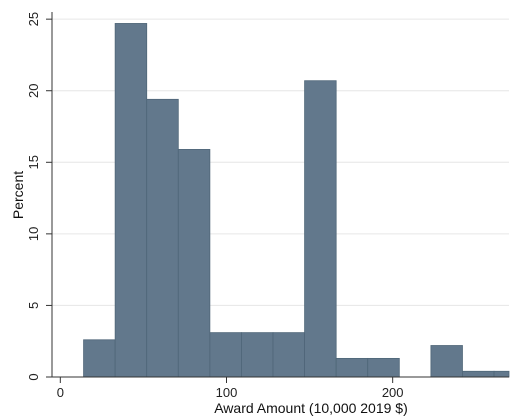 This screenshot has height=419, width=510. What do you see at coordinates (393, 392) in the screenshot?
I see `x-tick-label: 200` at bounding box center [393, 392].